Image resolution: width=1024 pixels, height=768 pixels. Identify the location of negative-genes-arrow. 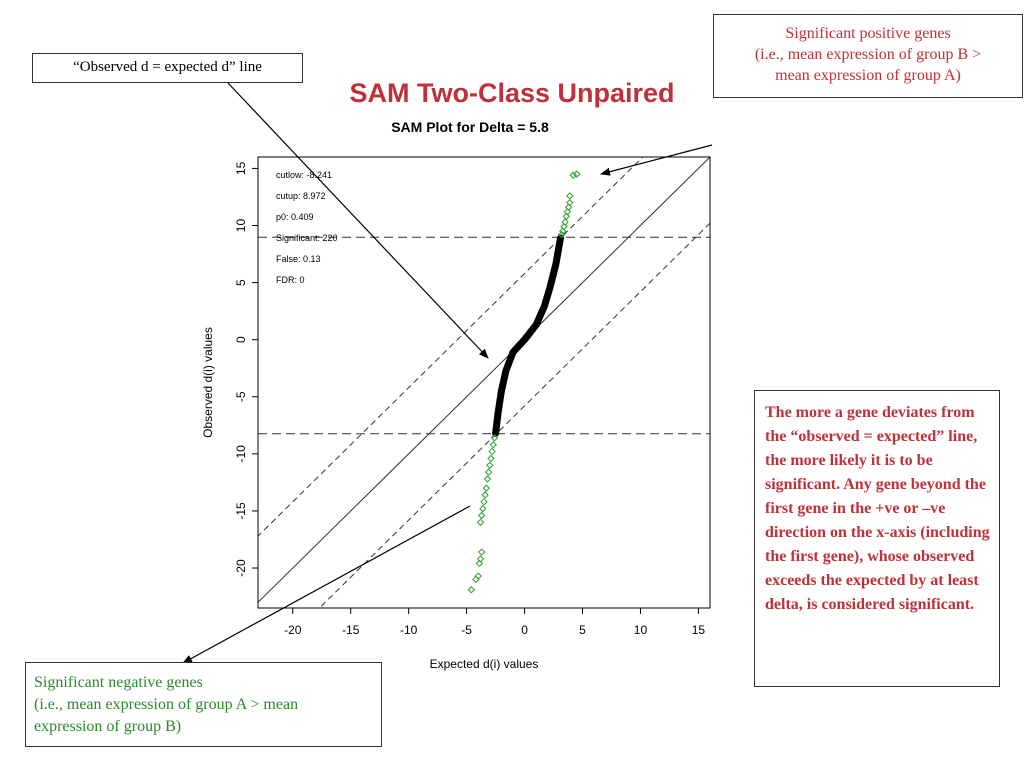
(326, 584).